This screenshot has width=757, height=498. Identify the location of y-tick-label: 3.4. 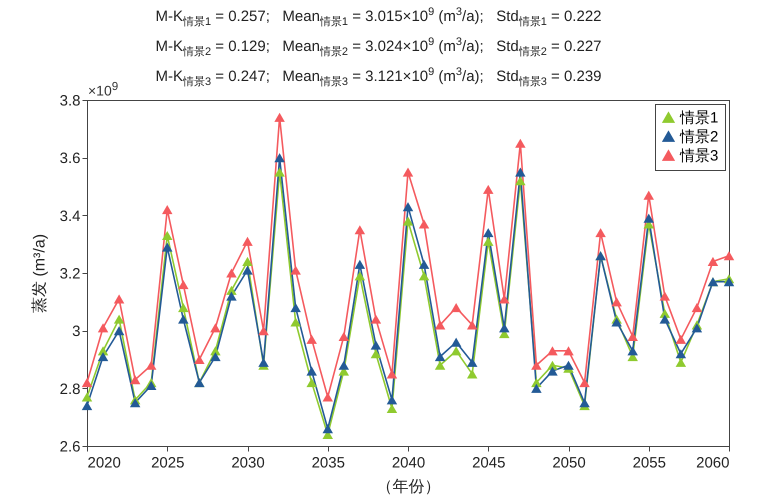
(70, 216).